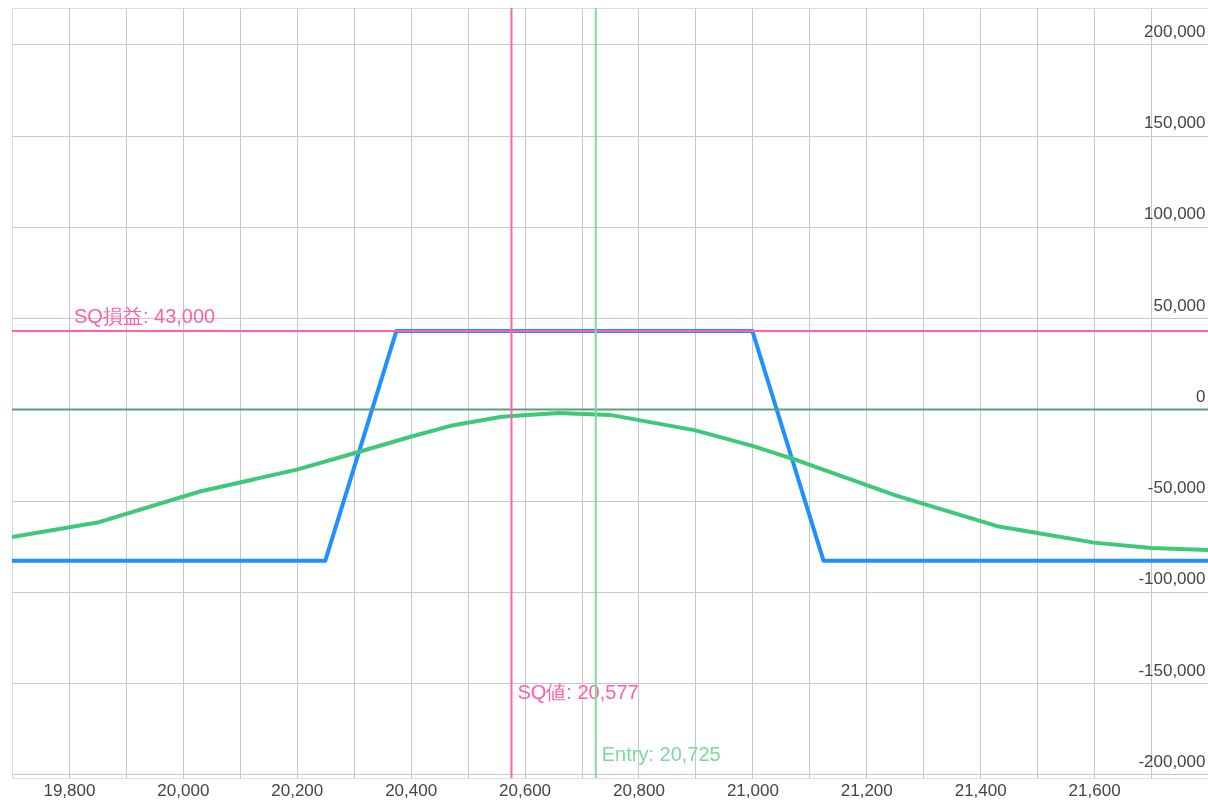  Describe the element at coordinates (525, 790) in the screenshot. I see `x-tick-label: 20,600` at that location.